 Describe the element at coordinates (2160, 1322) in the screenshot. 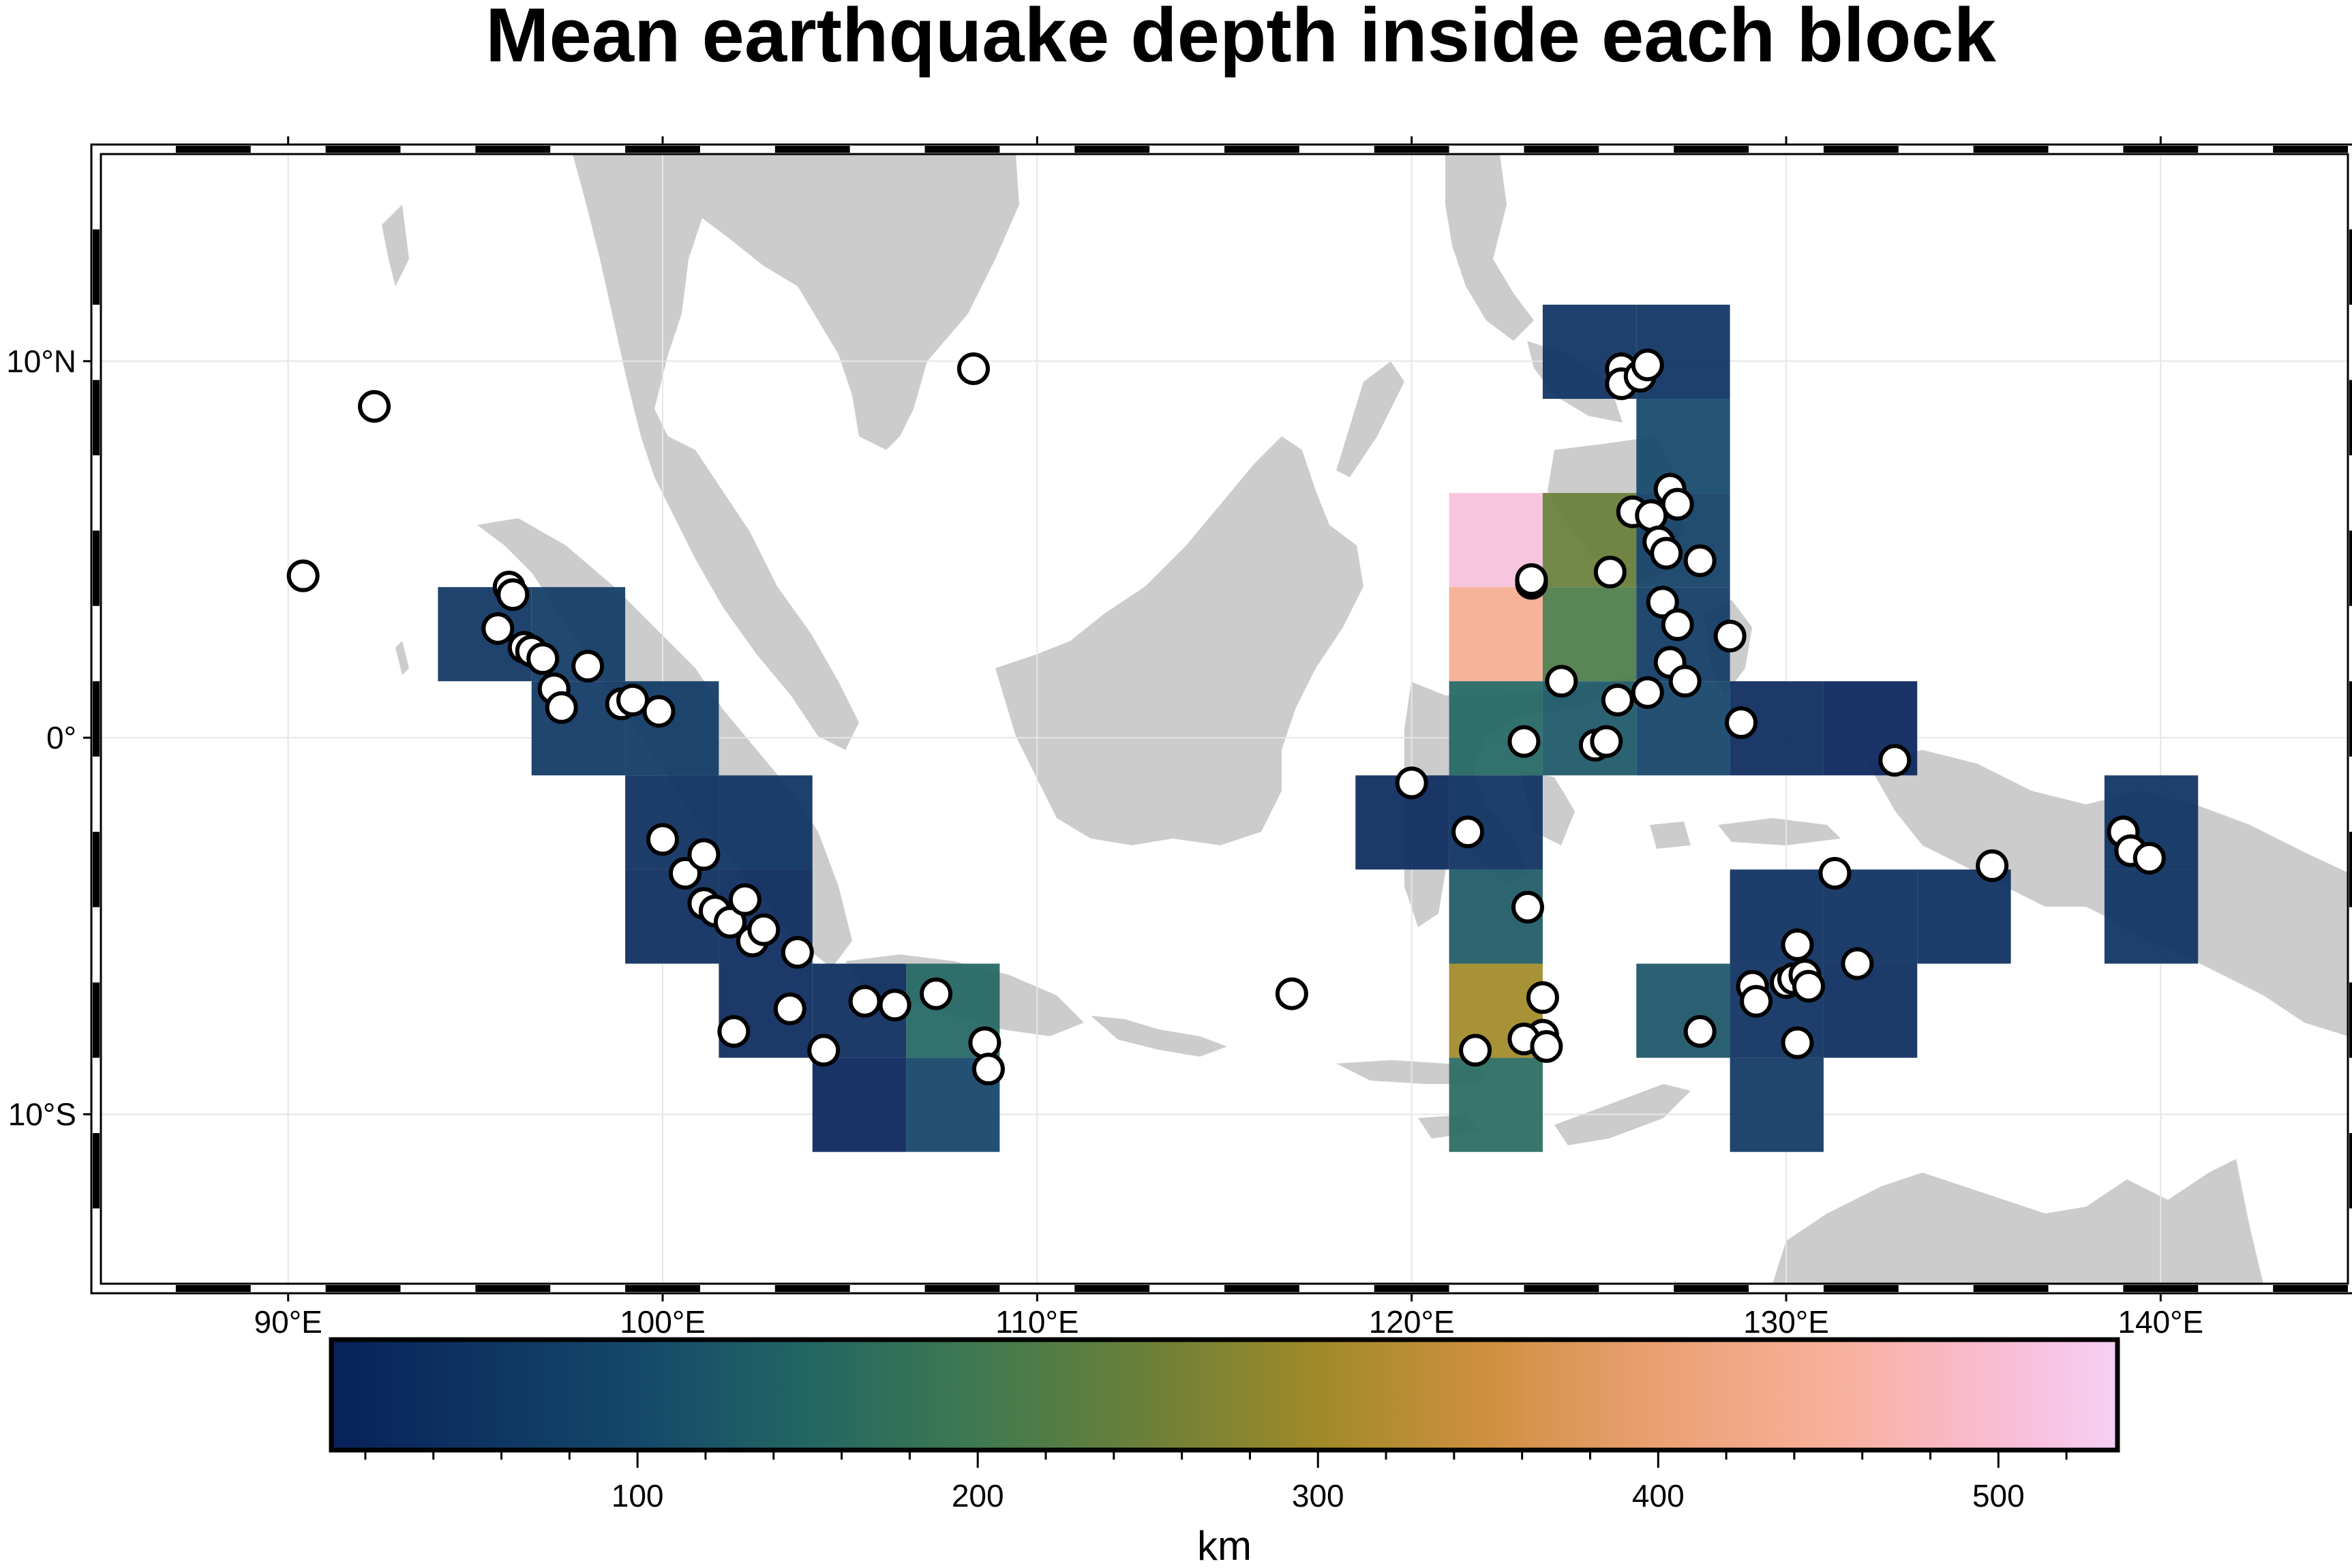

I see `x-tick-label: 140°E` at that location.